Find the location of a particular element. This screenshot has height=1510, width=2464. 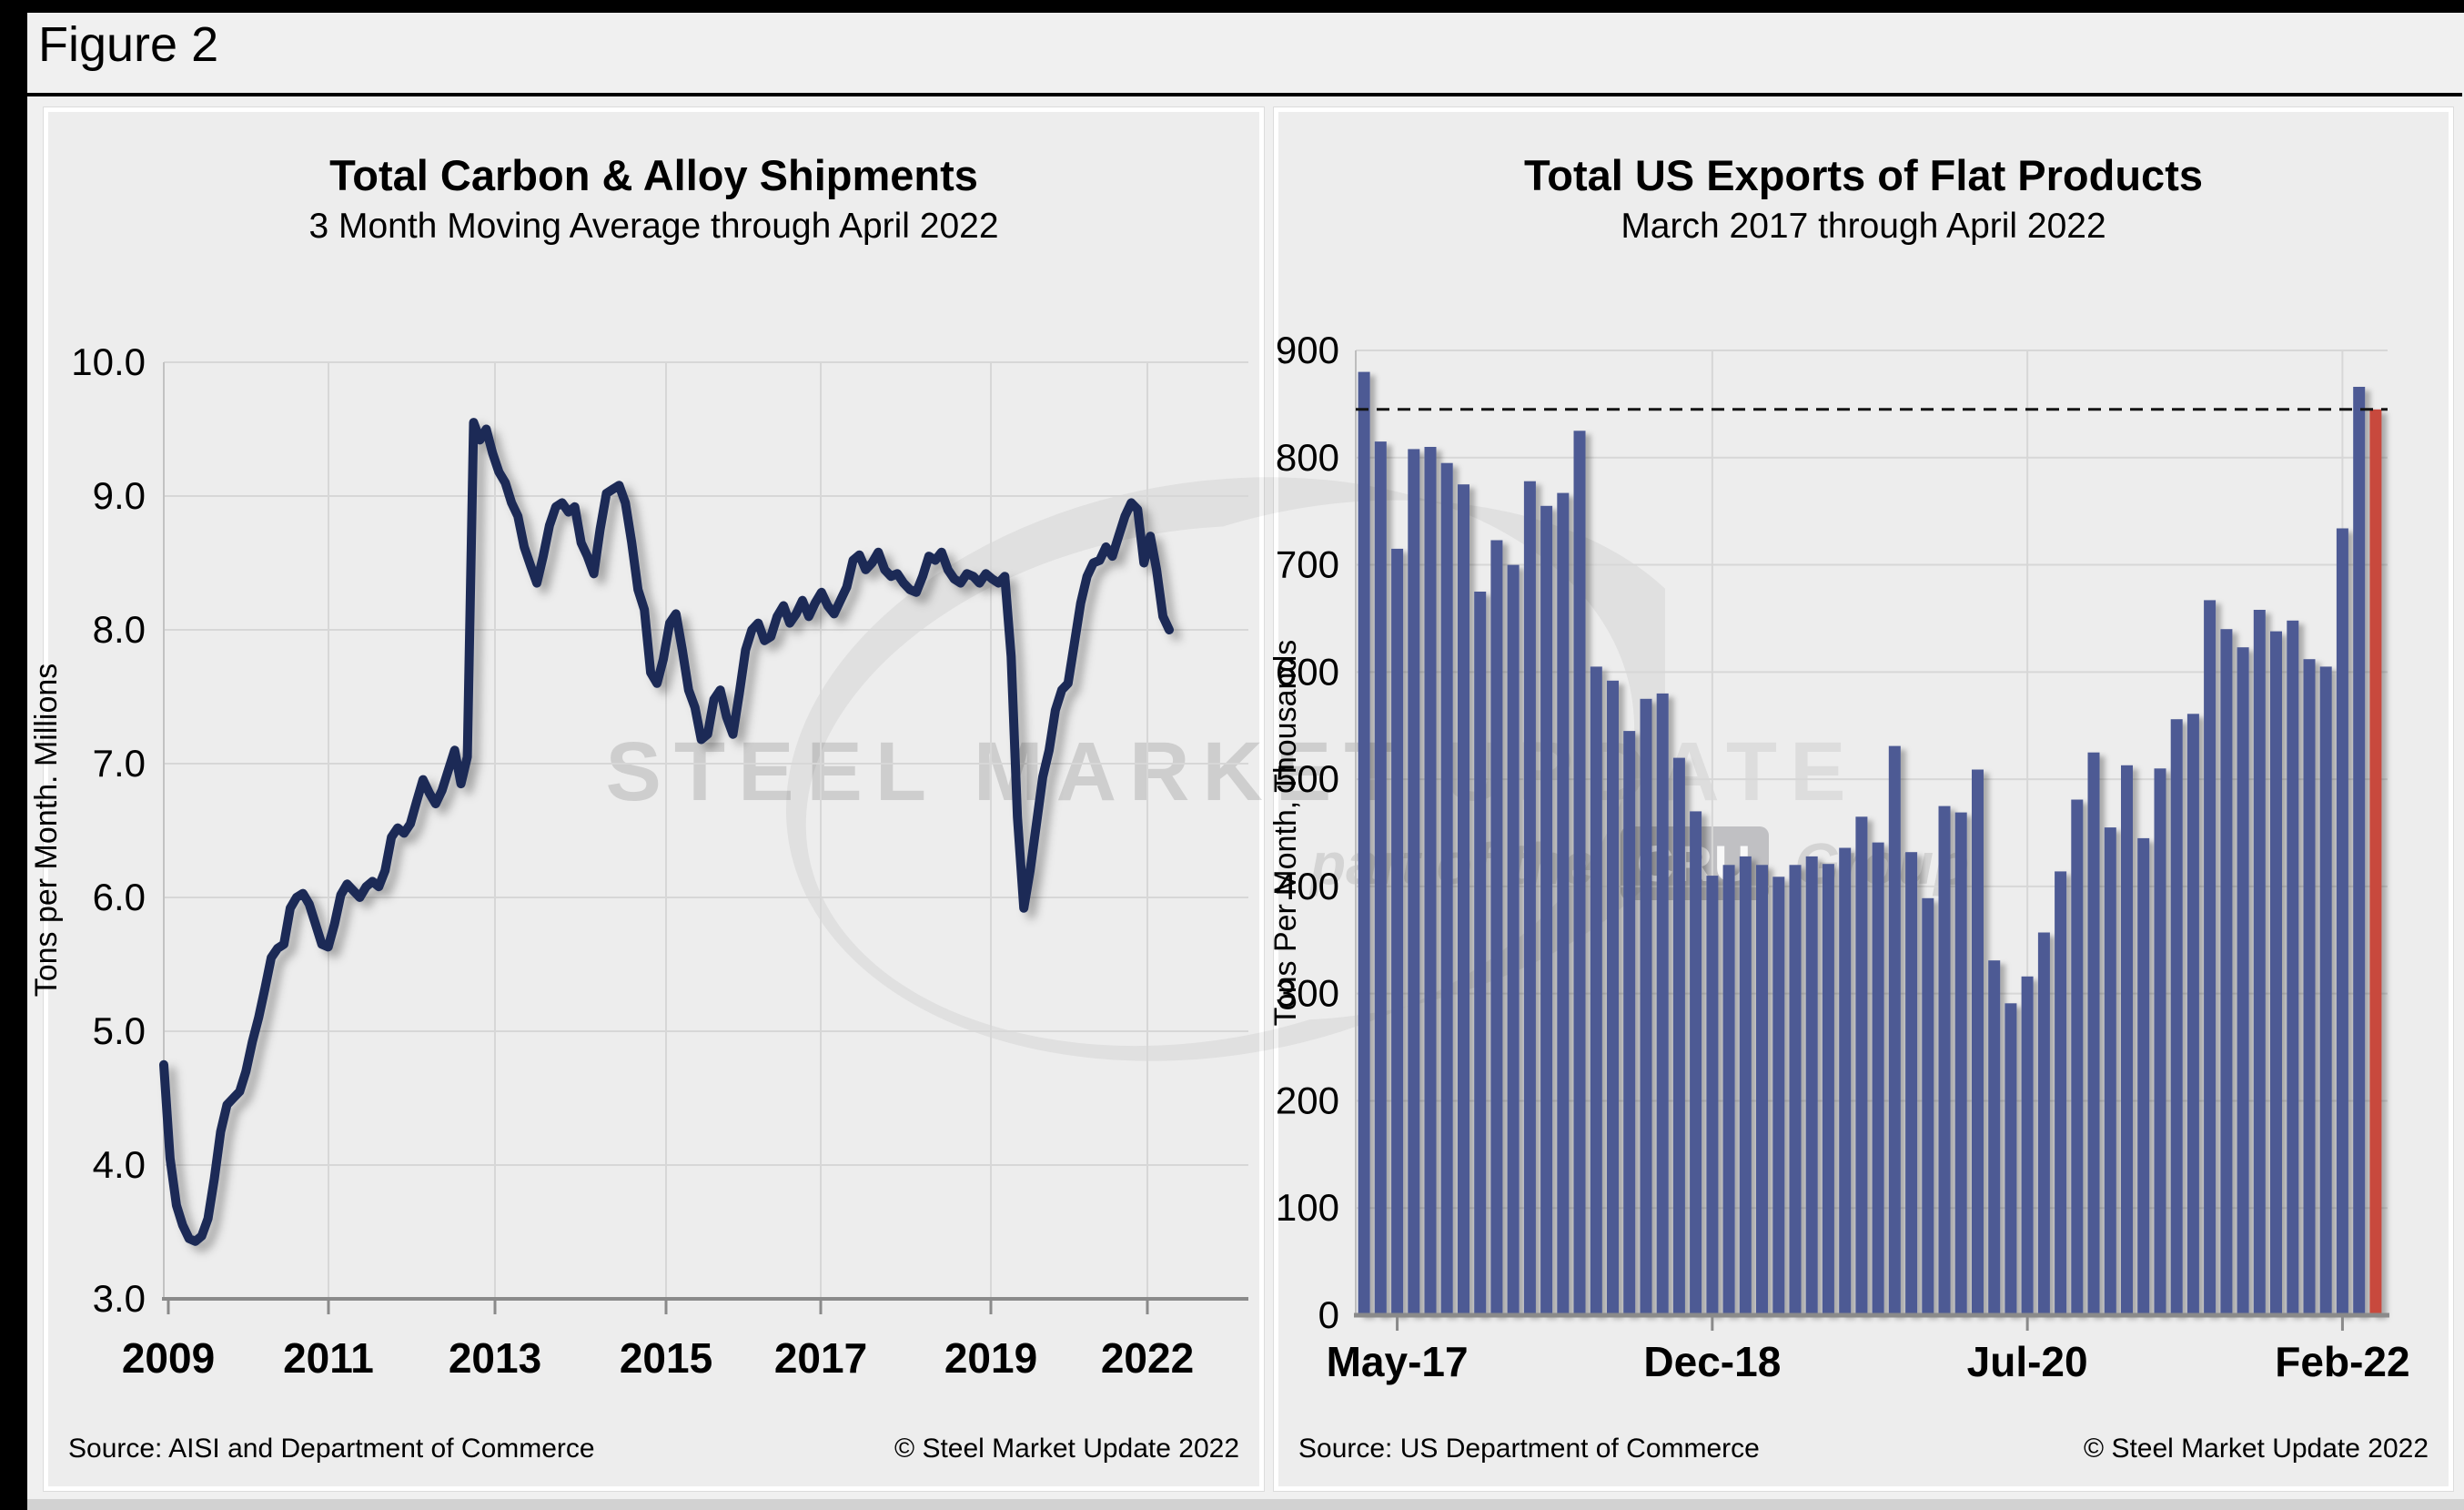

figure-label: Figure 2 is located at coordinates (128, 44).